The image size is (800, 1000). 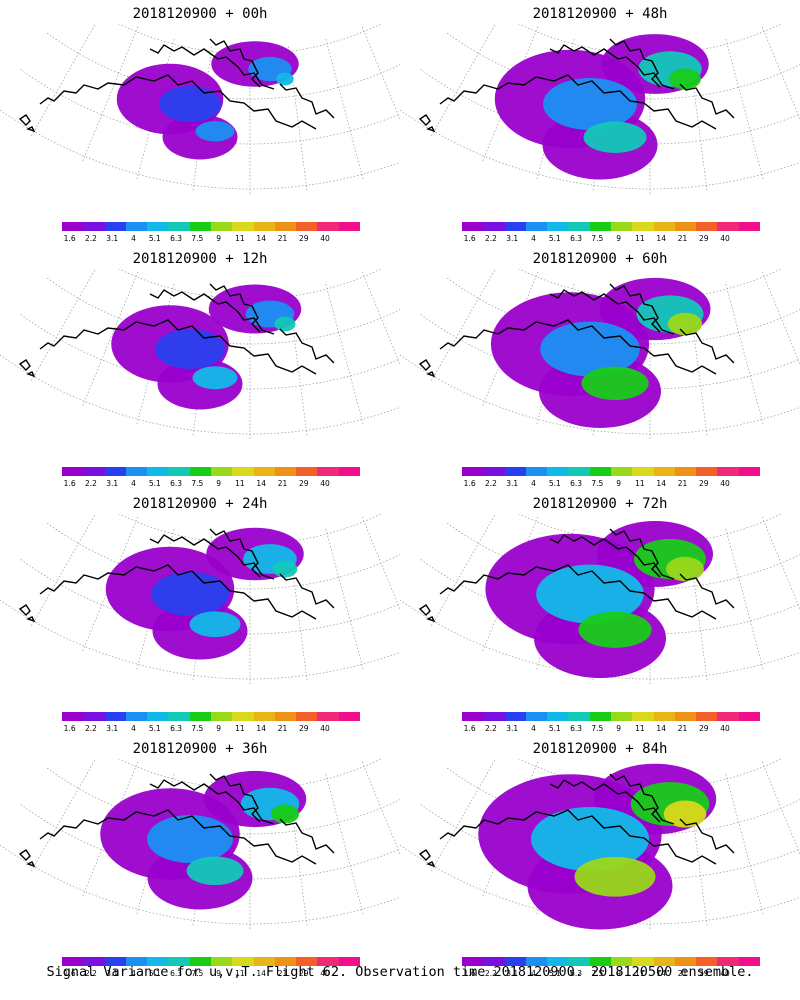 I want to click on colorbar-tick-label: 29, so click(x=304, y=238).